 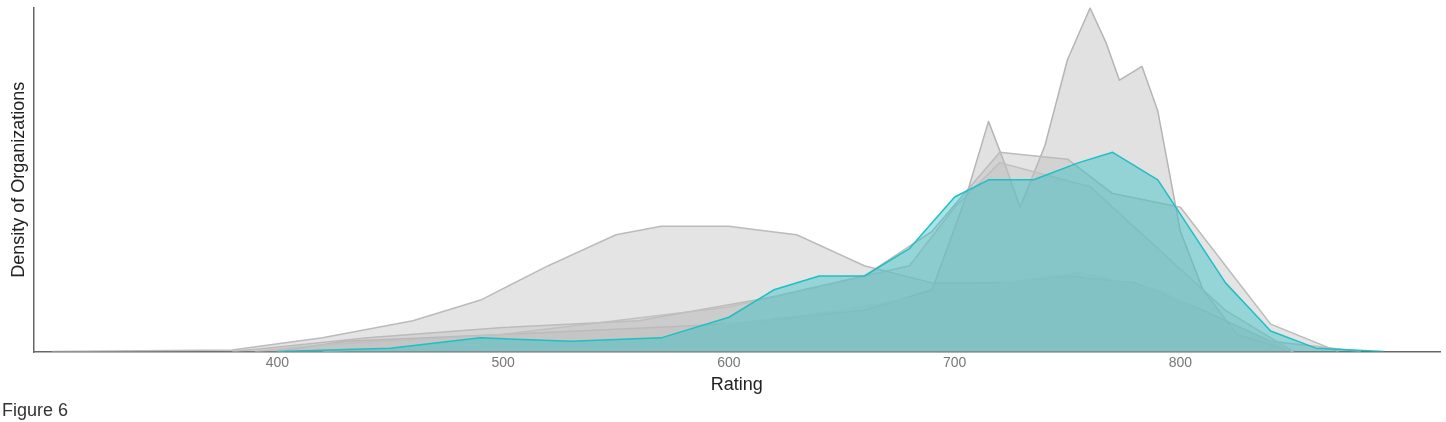 What do you see at coordinates (35, 409) in the screenshot?
I see `caption: Figure 6` at bounding box center [35, 409].